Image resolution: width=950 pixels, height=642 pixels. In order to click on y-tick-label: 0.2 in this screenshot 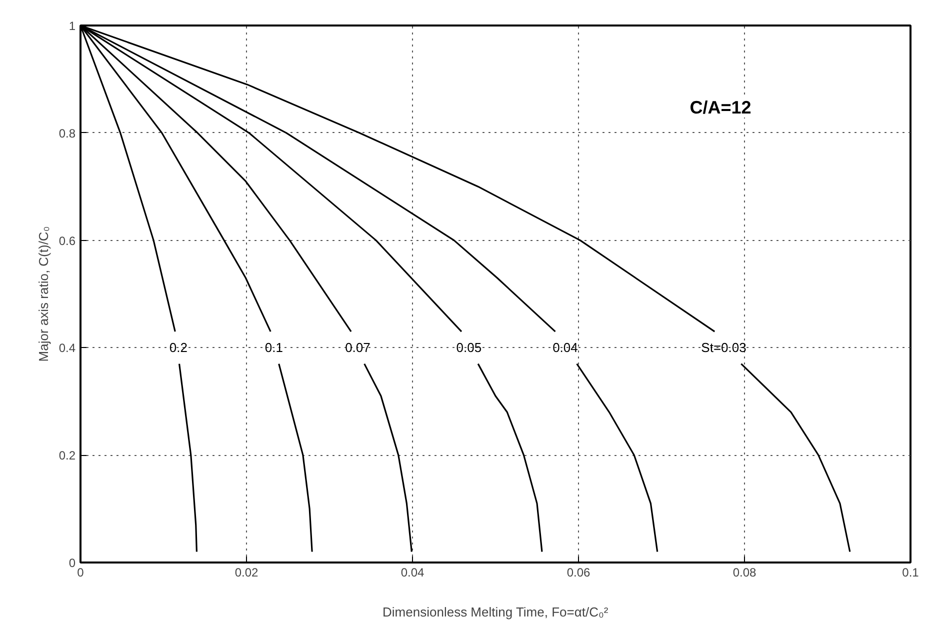, I will do `click(67, 455)`.